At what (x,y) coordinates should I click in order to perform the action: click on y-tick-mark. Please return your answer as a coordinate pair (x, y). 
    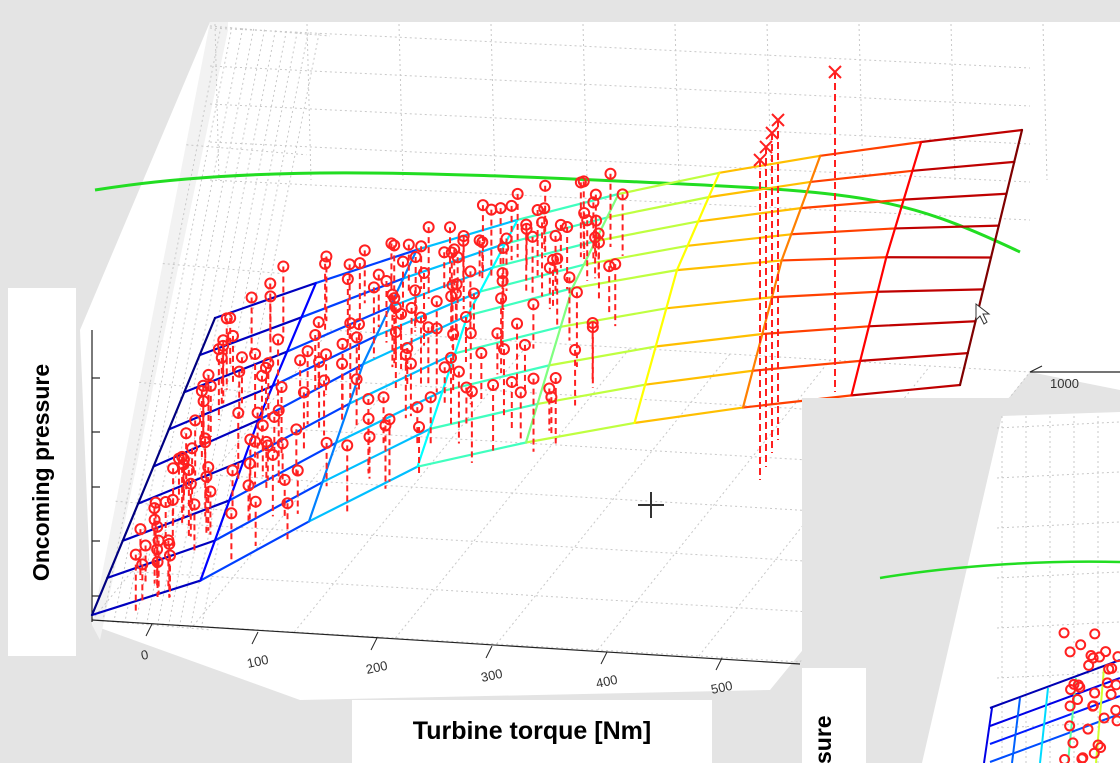
    Looking at the image, I should click on (1036, 369).